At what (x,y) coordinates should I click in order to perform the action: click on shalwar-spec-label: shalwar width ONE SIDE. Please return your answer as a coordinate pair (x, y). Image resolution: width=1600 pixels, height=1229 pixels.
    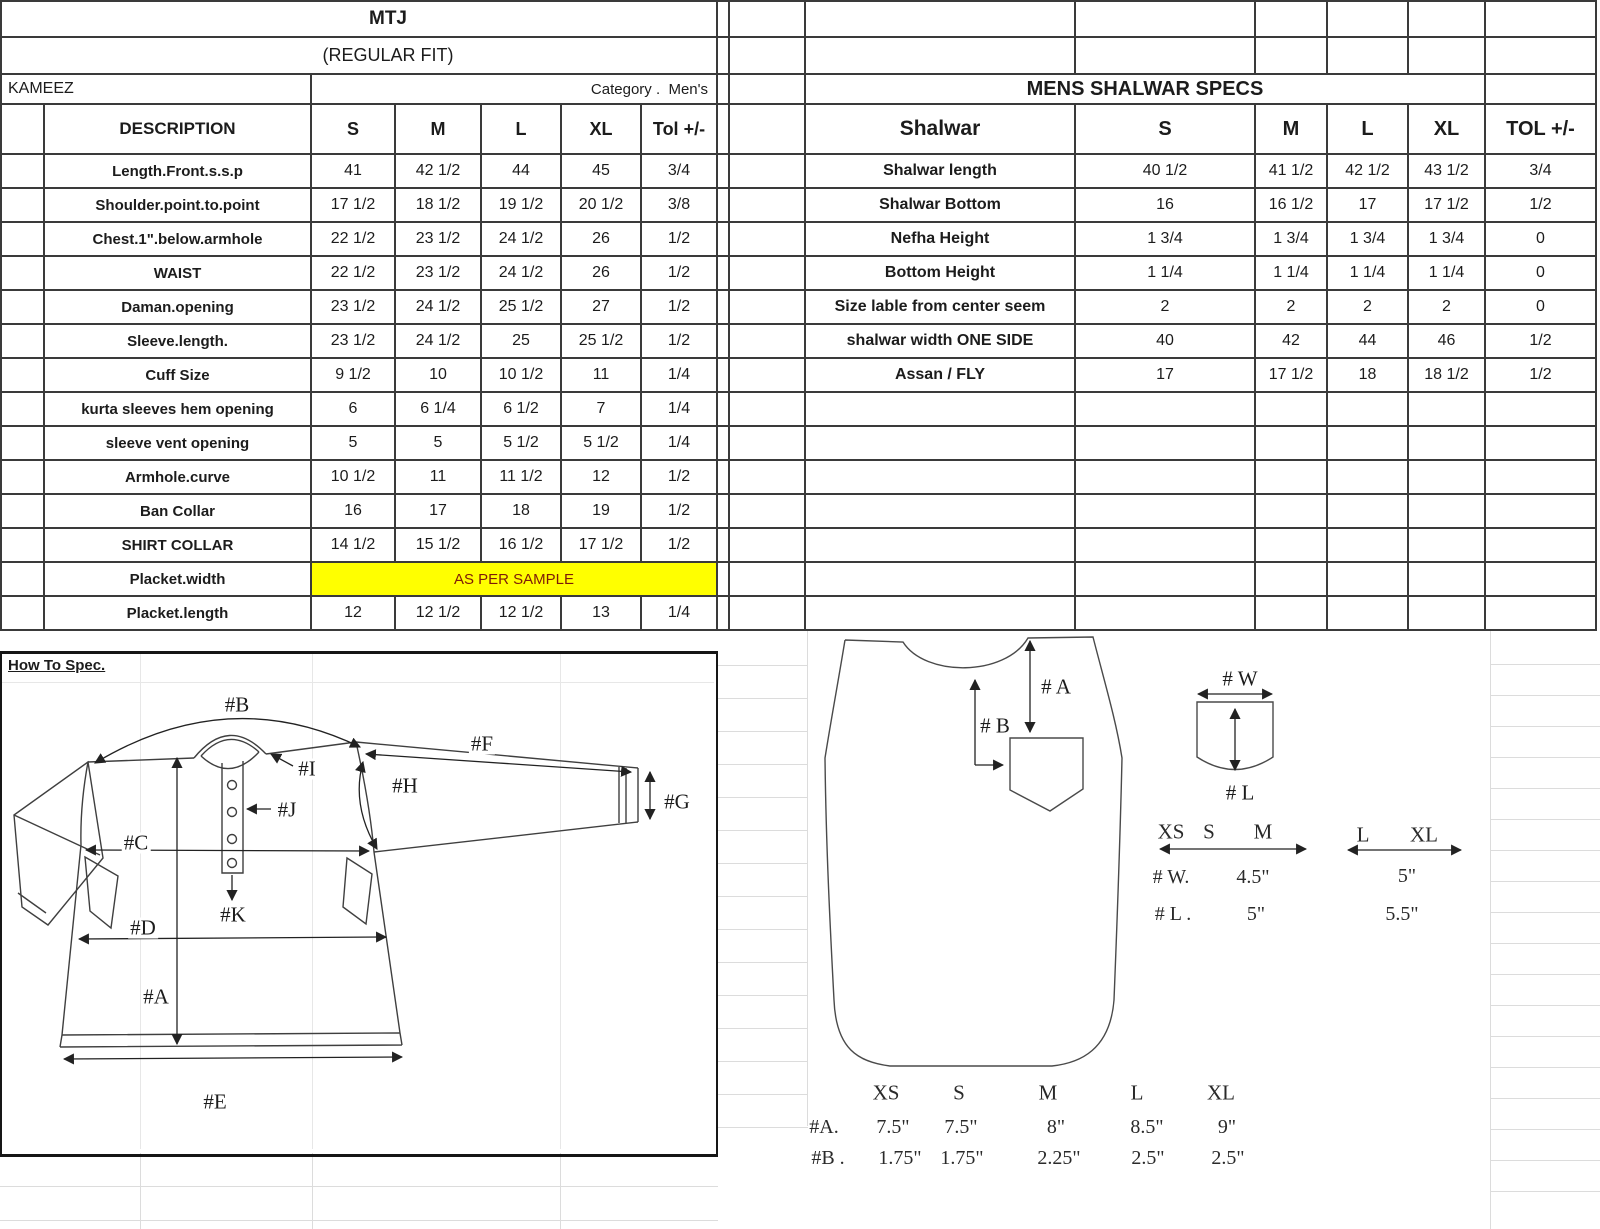
    Looking at the image, I should click on (941, 342).